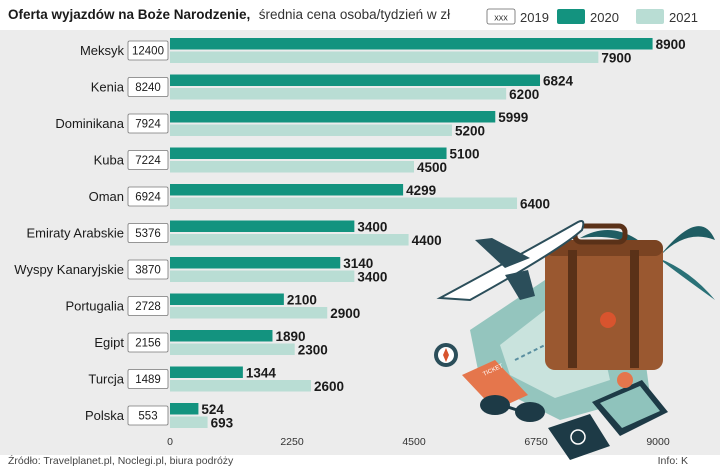 This screenshot has width=720, height=472. Describe the element at coordinates (262, 276) in the screenshot. I see `bar-2021-wyspy-kanaryjskie` at that location.